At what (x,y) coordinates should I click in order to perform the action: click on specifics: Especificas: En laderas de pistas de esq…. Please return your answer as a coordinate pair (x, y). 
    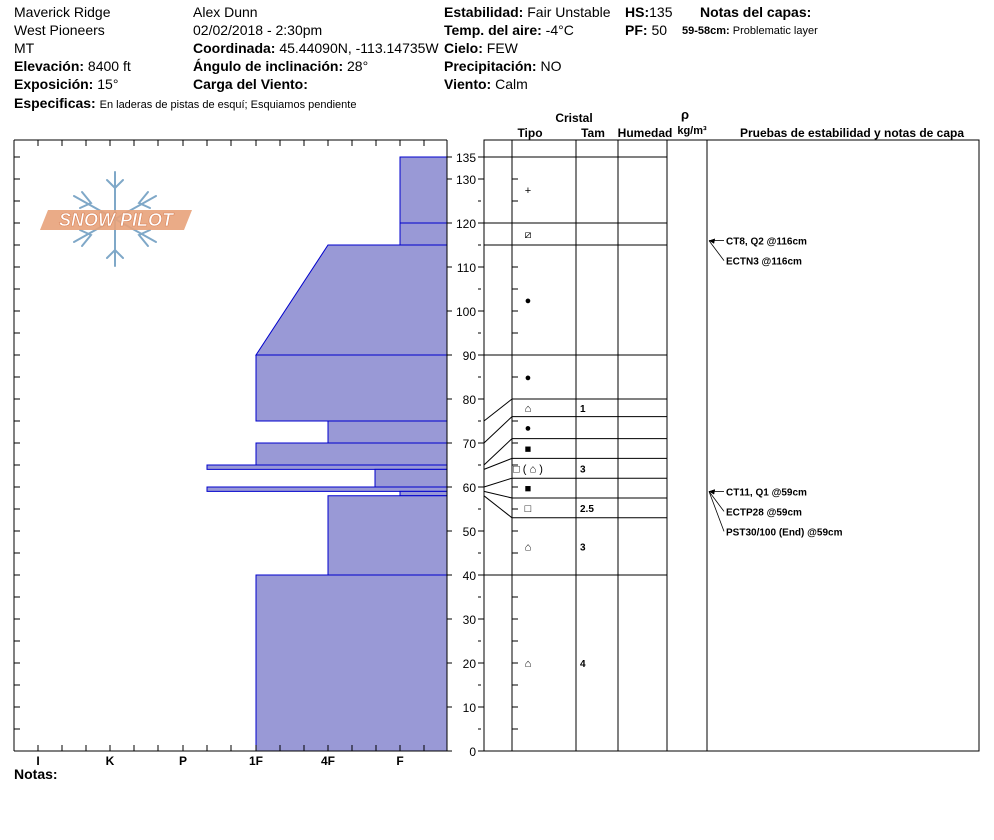
    Looking at the image, I should click on (185, 104).